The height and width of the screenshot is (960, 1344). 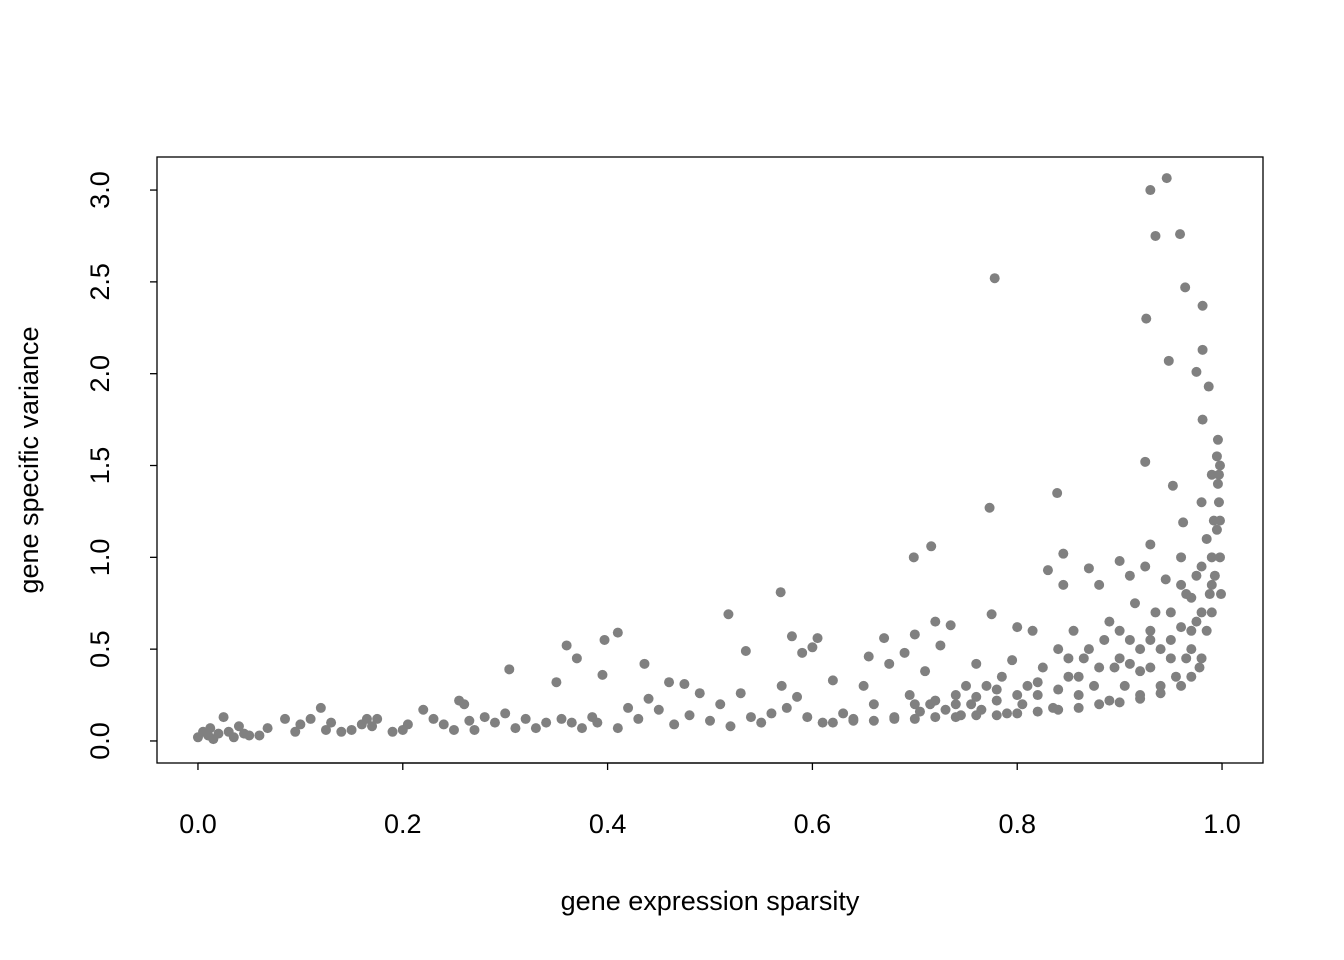 What do you see at coordinates (198, 824) in the screenshot?
I see `x-tick-label: 0.0` at bounding box center [198, 824].